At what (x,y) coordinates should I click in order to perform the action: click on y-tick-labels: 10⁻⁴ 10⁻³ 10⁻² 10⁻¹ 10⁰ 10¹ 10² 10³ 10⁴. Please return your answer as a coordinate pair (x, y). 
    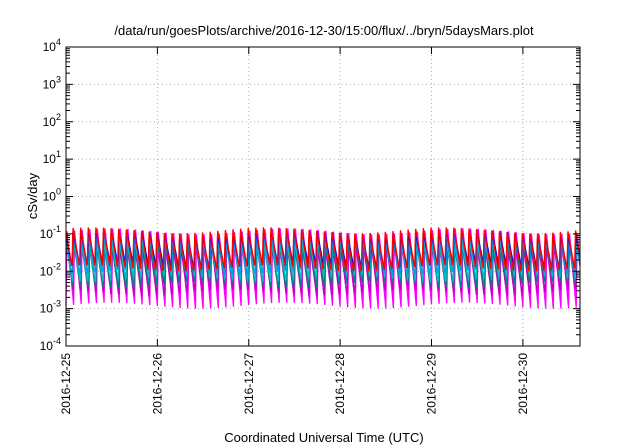
    Looking at the image, I should click on (50, 195).